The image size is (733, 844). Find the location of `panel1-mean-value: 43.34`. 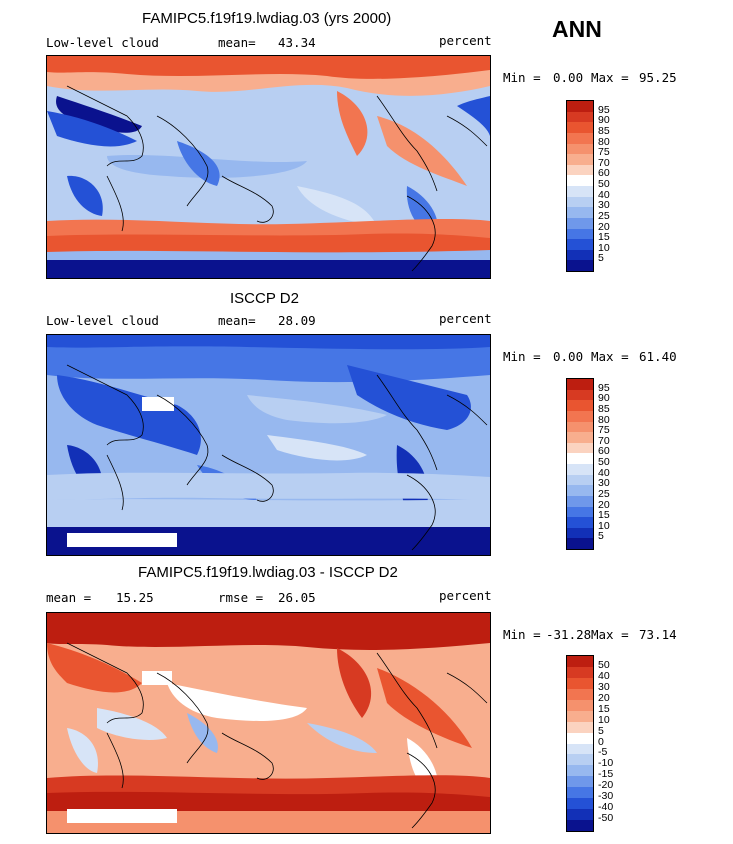

panel1-mean-value: 43.34 is located at coordinates (297, 42).